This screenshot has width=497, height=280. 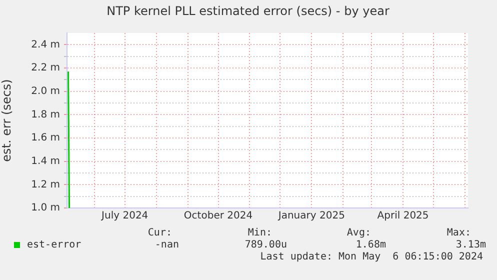 What do you see at coordinates (371, 257) in the screenshot?
I see `text: Last update: Mon May 6 06:15:00 2024` at bounding box center [371, 257].